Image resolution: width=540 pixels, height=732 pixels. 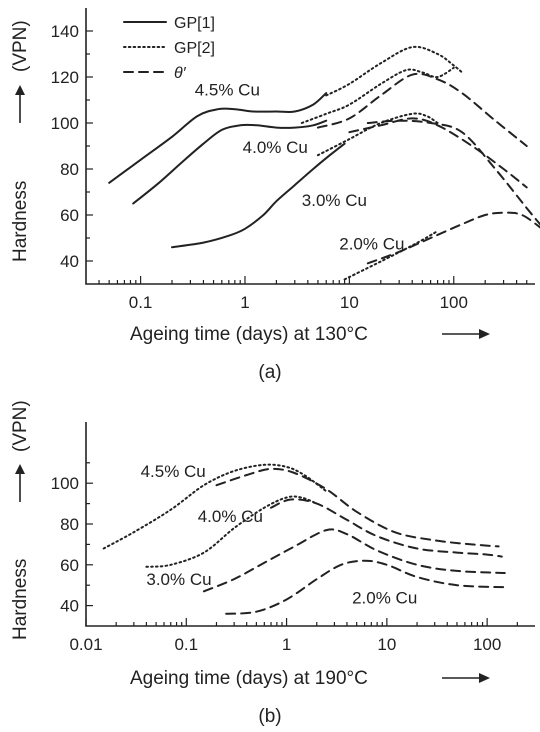 What do you see at coordinates (180, 73) in the screenshot?
I see `legend-label-theta-prime: θ′` at bounding box center [180, 73].